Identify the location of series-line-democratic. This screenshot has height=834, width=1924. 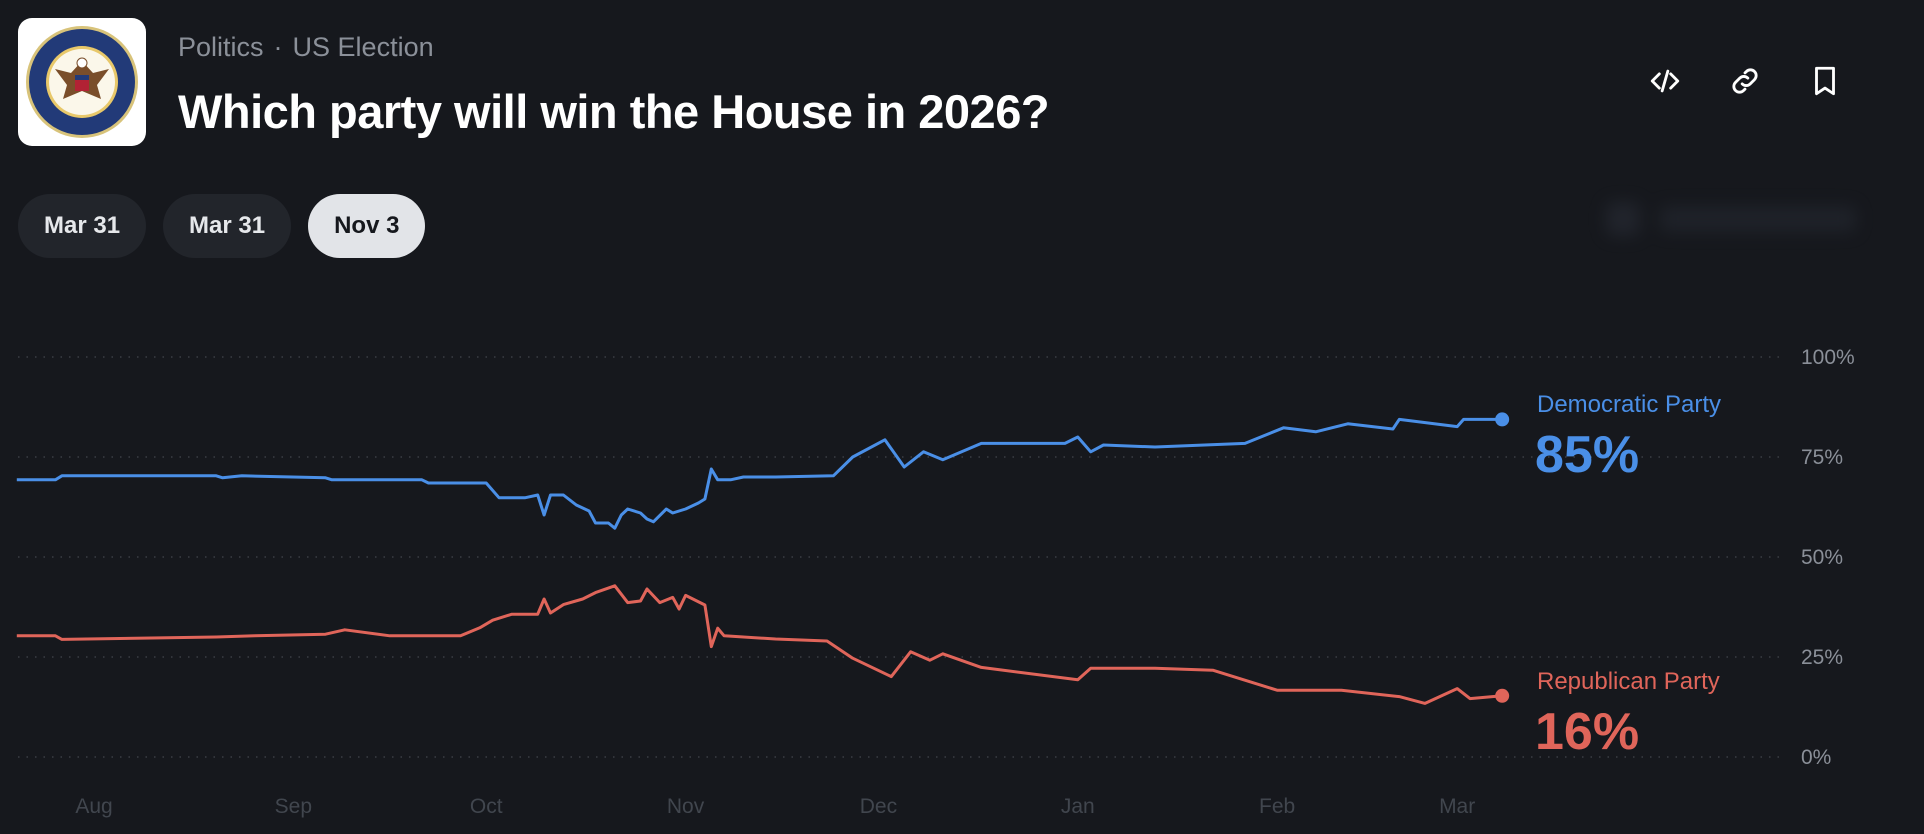
(759, 473).